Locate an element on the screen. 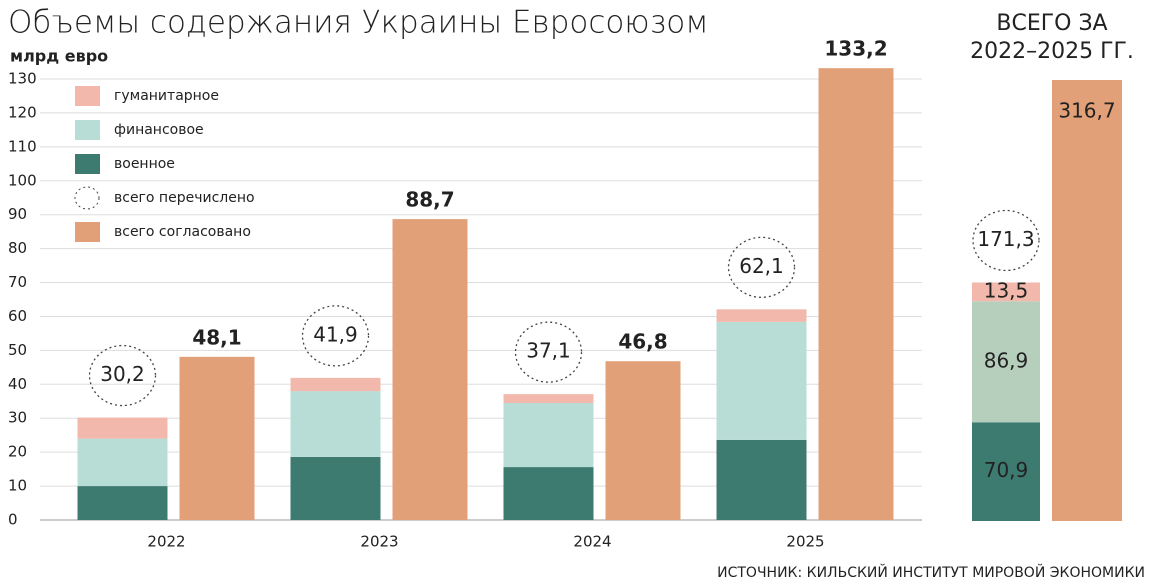 This screenshot has width=1157, height=587. y-axis-label: млрд евро is located at coordinates (59, 56).